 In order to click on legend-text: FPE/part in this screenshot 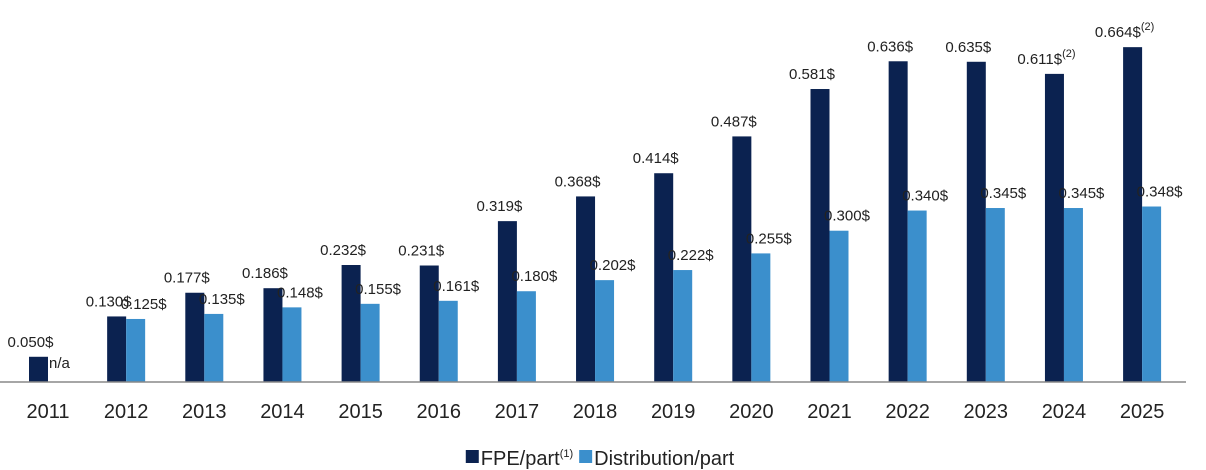, I will do `click(520, 459)`.